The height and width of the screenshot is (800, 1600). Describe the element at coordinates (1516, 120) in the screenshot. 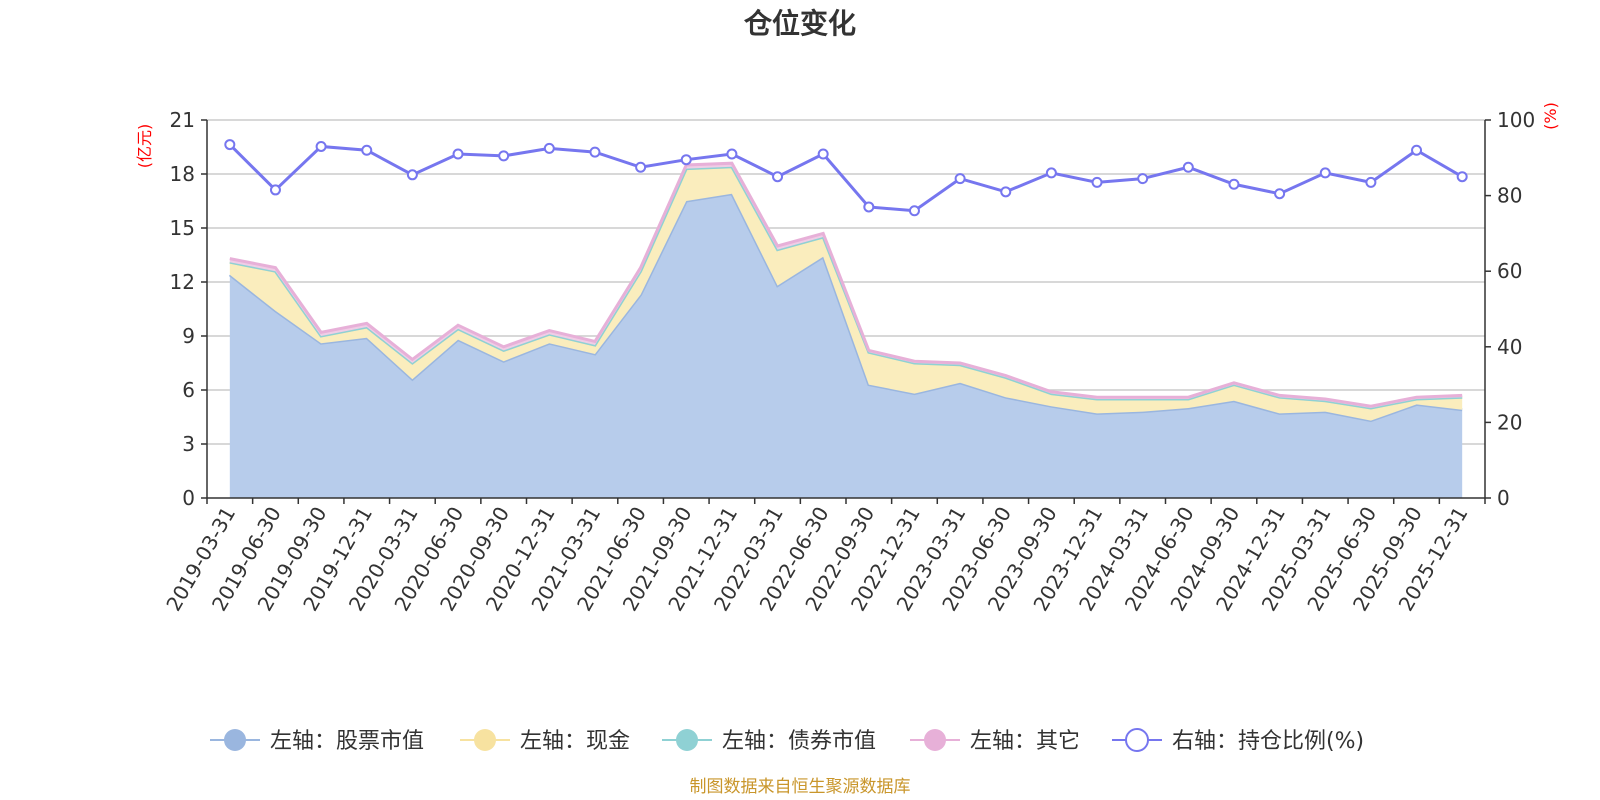

I see `right-tick-label: 100` at that location.